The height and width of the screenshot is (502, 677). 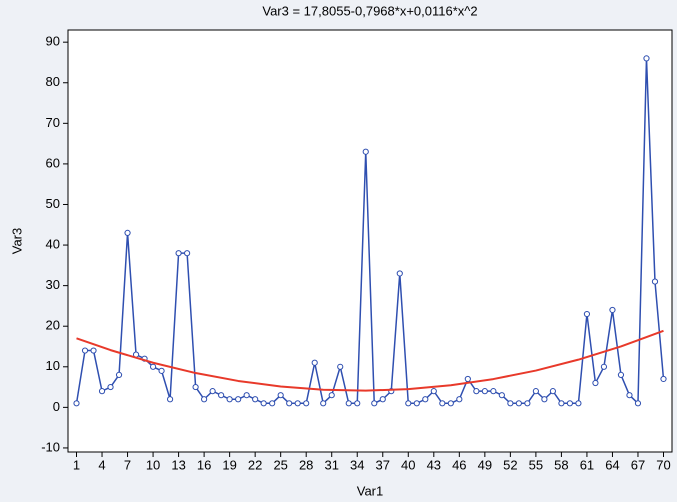 What do you see at coordinates (280, 464) in the screenshot?
I see `x-tick-label: 25` at bounding box center [280, 464].